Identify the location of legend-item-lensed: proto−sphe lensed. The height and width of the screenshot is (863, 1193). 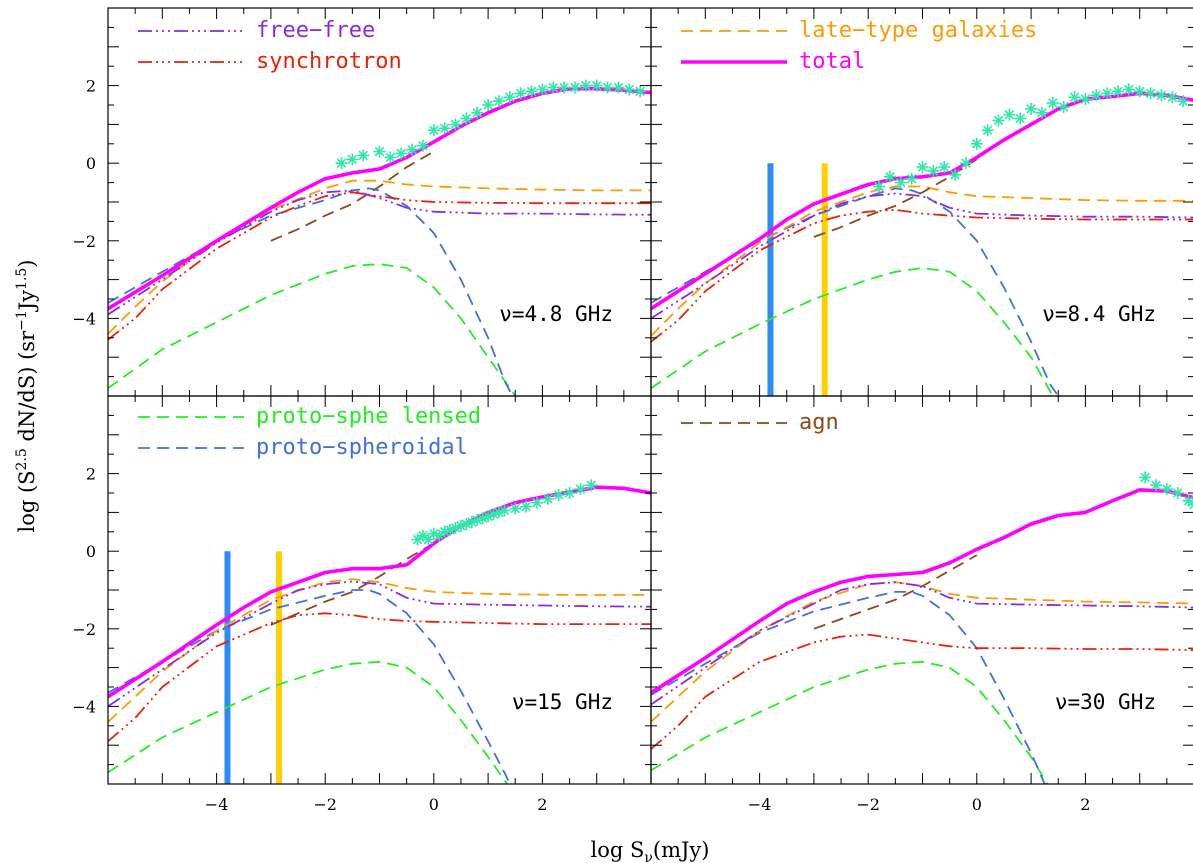
(309, 416).